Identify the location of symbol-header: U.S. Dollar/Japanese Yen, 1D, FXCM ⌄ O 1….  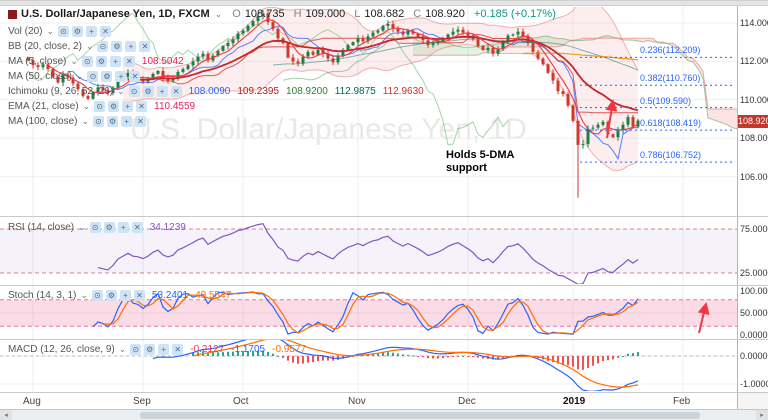
(282, 14).